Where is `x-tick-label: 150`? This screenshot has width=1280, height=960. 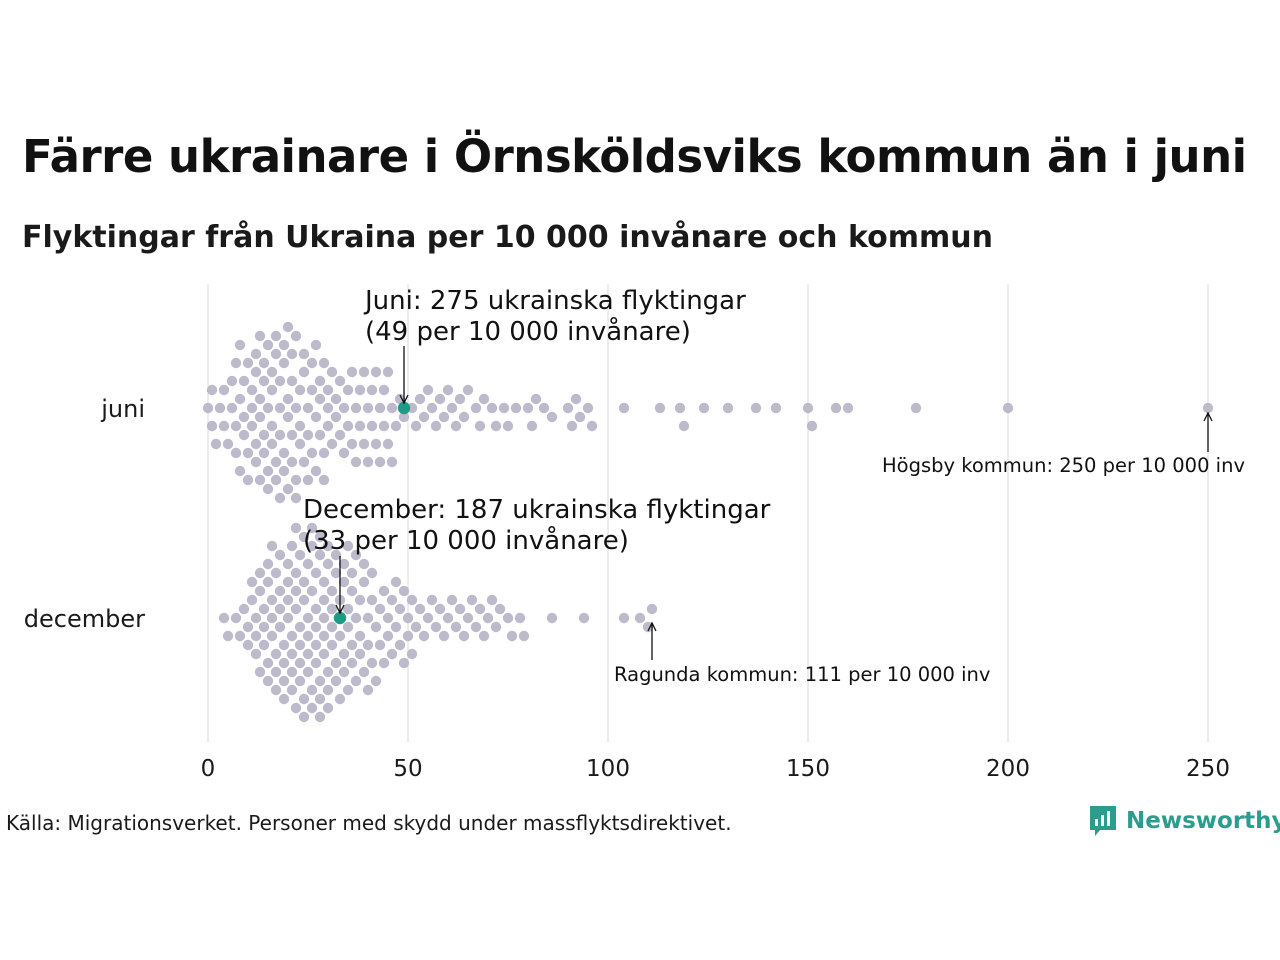 x-tick-label: 150 is located at coordinates (808, 769).